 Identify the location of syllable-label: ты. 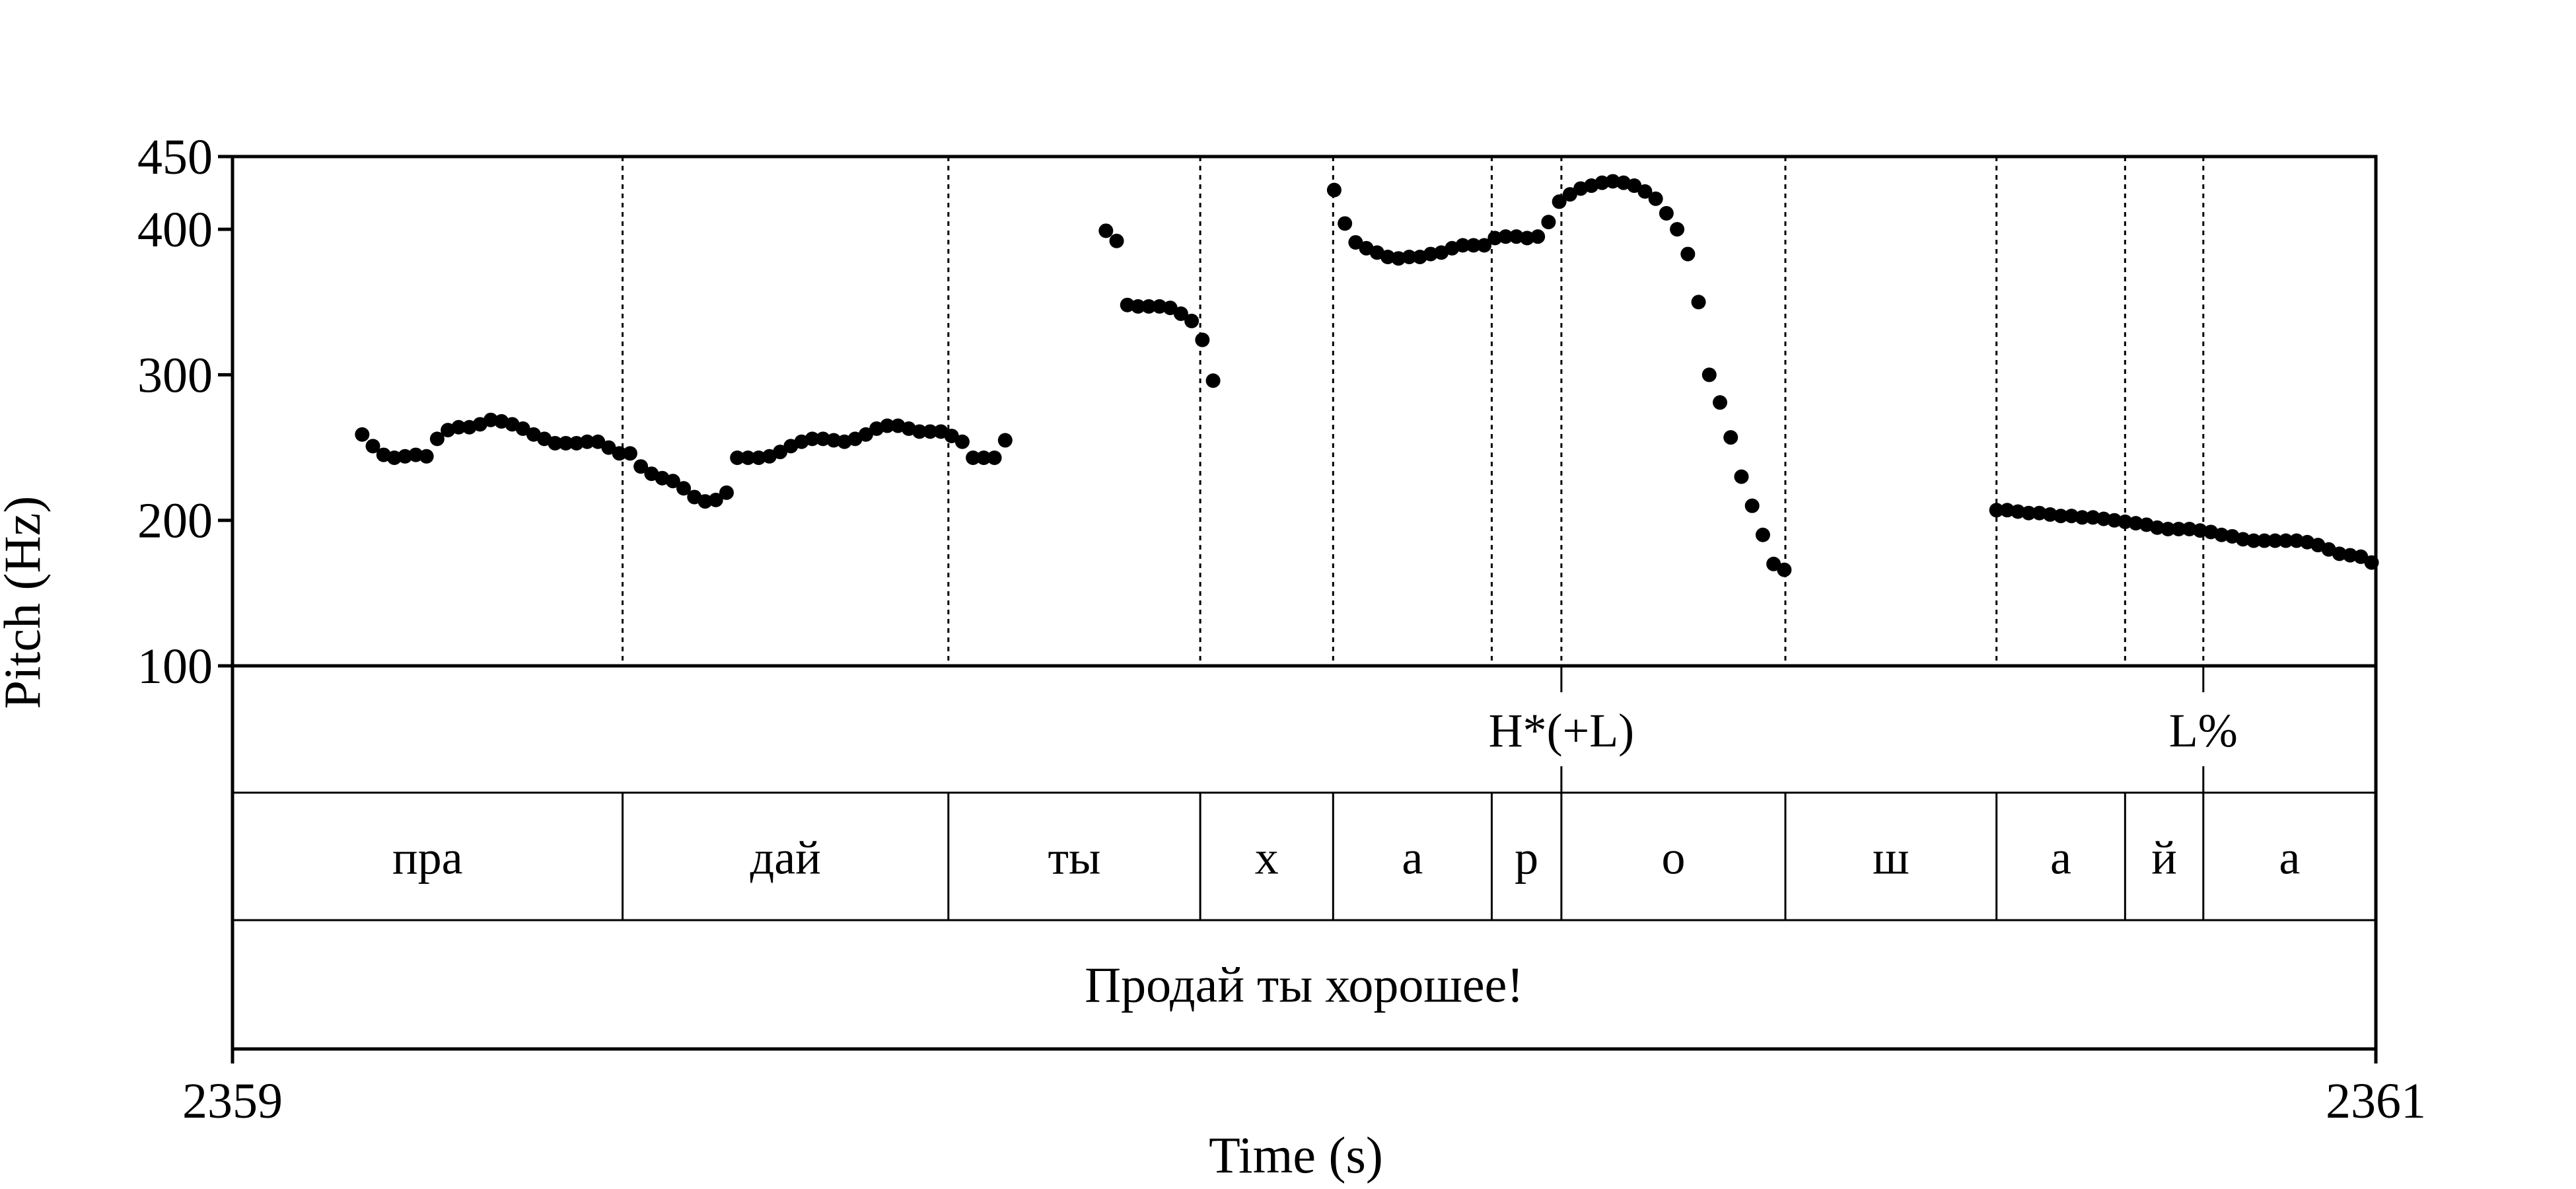
(1074, 858).